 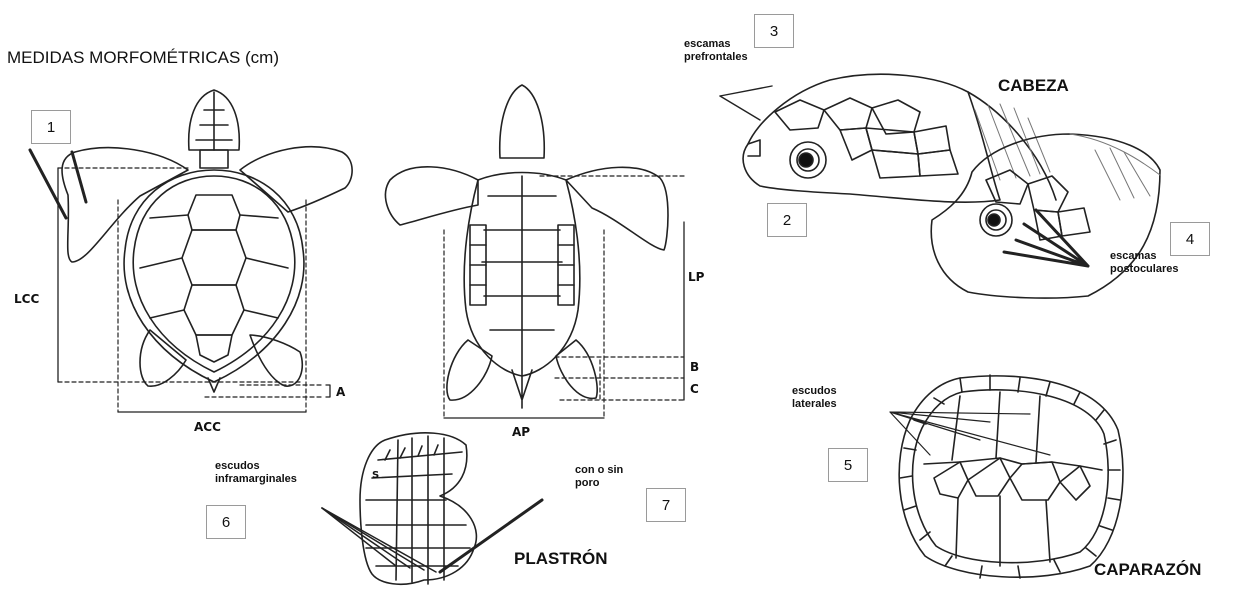 I want to click on label-inframarginal-scutes: escudos inframarginales, so click(x=256, y=473).